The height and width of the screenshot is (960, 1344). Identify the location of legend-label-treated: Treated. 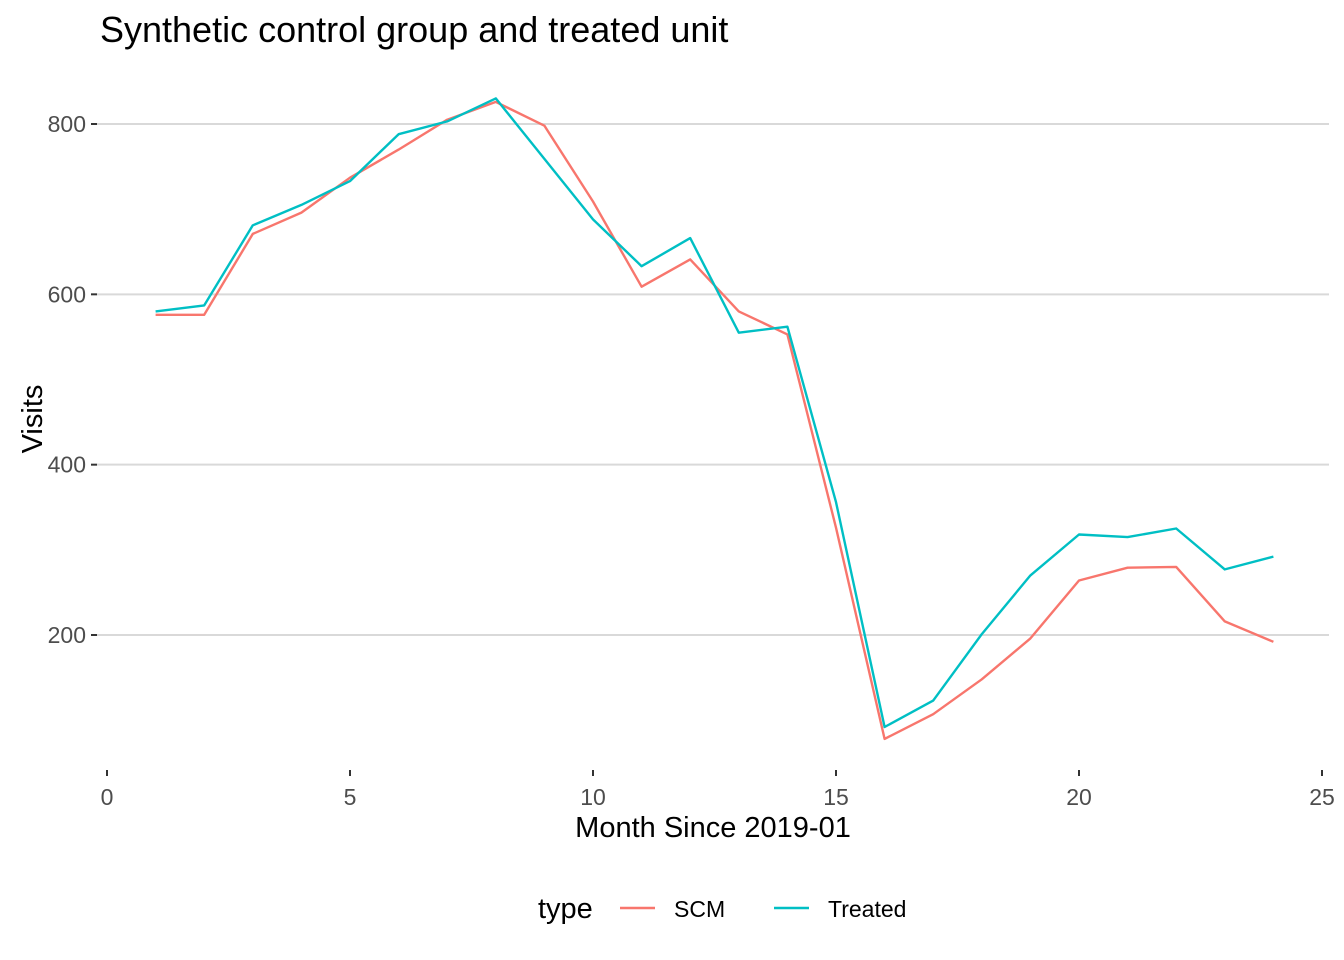
(867, 909).